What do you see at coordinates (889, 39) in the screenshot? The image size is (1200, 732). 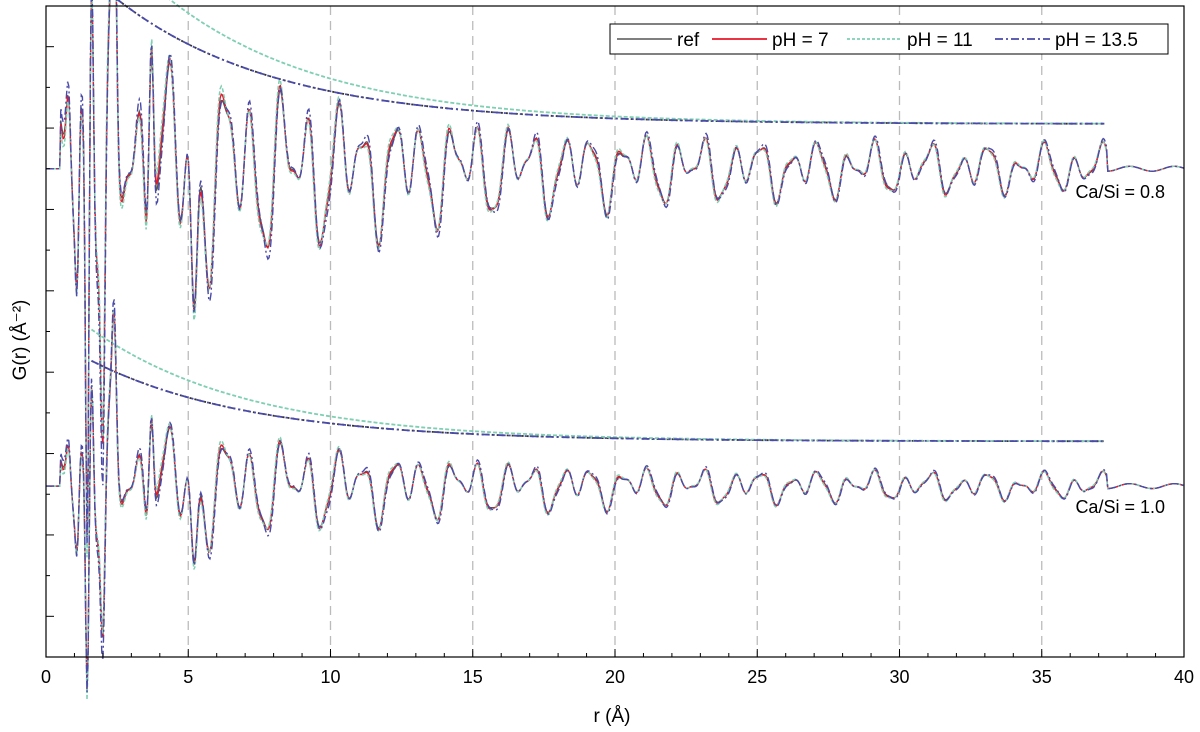 I see `legend: ref pH = 7 pH = 11 pH = 13.5` at bounding box center [889, 39].